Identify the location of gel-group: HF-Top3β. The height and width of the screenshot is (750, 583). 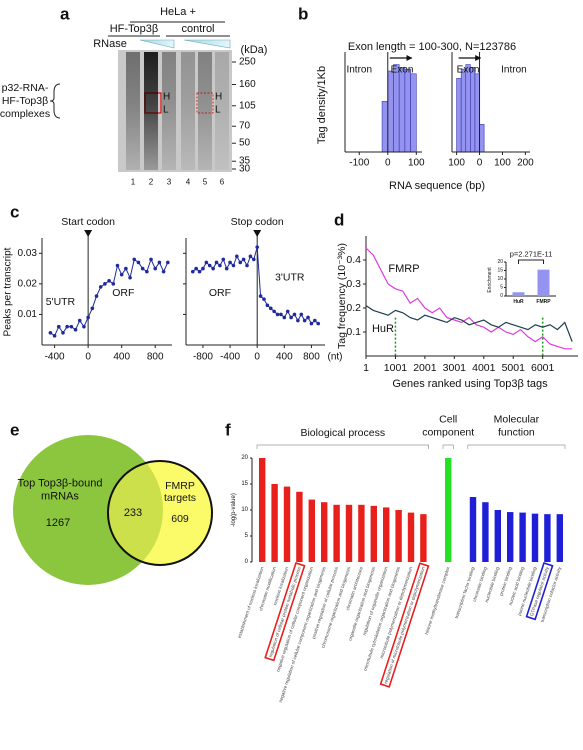
(134, 29).